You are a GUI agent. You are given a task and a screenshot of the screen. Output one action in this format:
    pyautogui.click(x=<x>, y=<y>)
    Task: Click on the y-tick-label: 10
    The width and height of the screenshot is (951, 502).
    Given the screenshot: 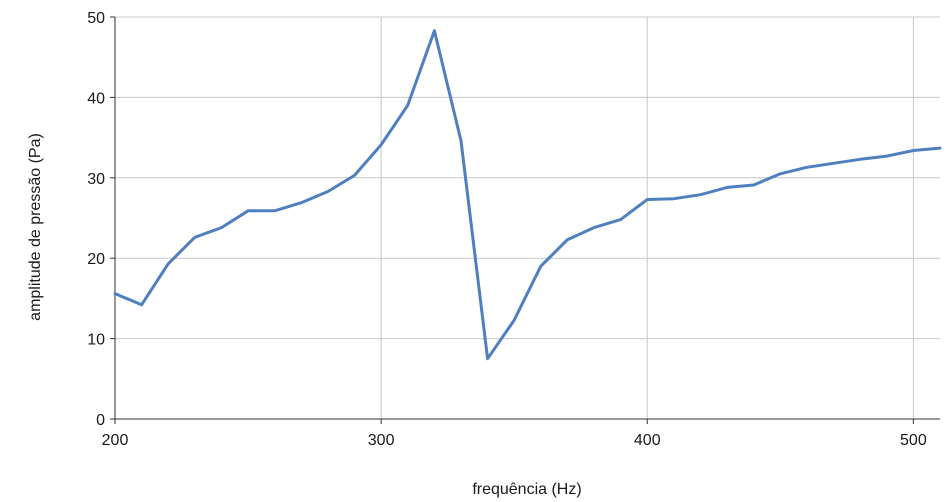 What is the action you would take?
    pyautogui.click(x=96, y=340)
    